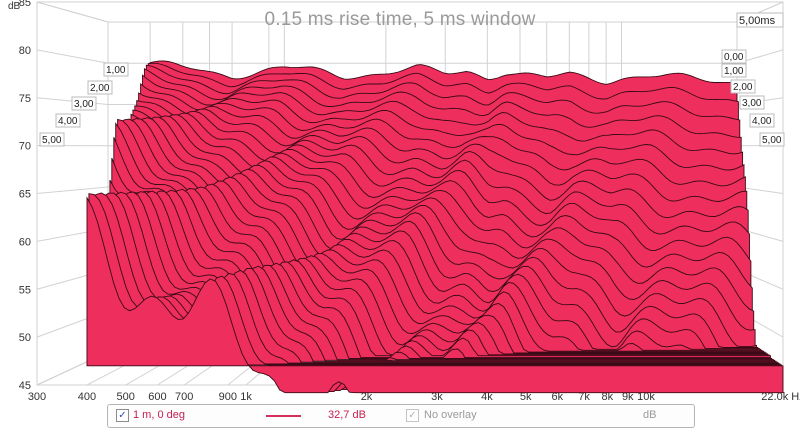  What do you see at coordinates (412, 415) in the screenshot?
I see `overlay-checkbox: ✓` at bounding box center [412, 415].